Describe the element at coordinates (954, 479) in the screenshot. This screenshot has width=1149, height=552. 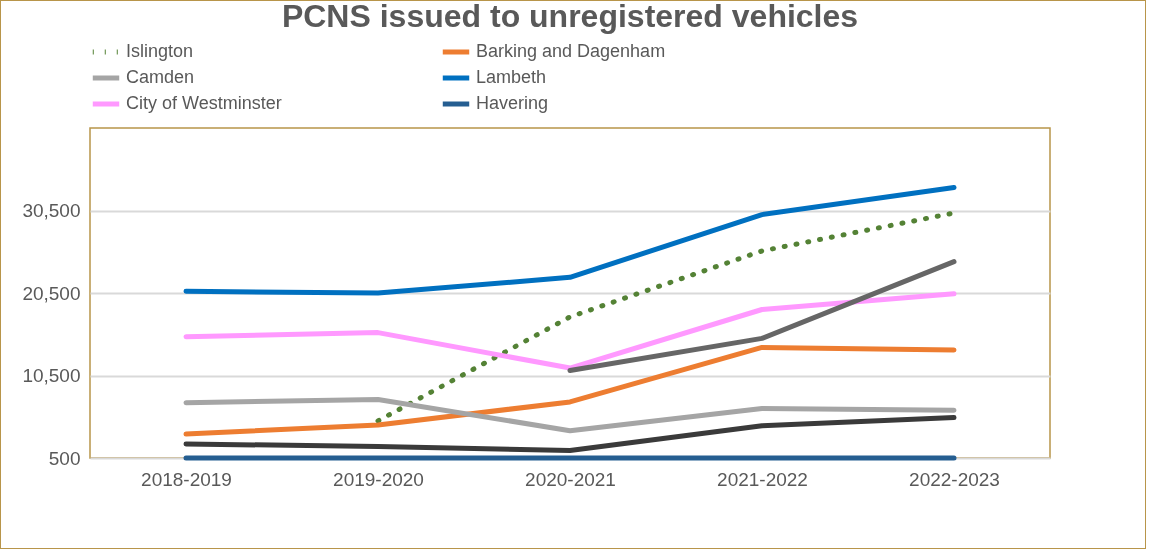
I see `x-tick-label: 2022-2023` at that location.